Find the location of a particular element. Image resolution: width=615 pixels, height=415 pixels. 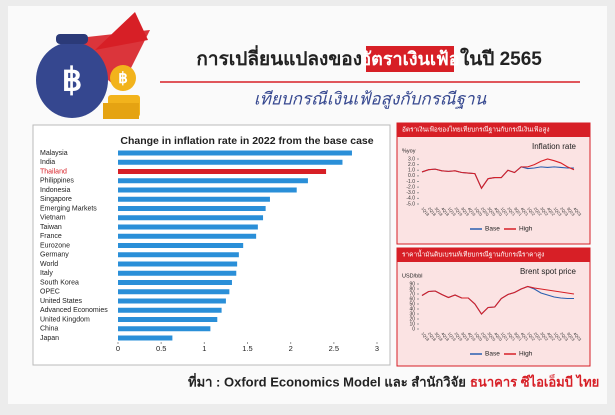

y-tick-label: Japan is located at coordinates (49, 338).